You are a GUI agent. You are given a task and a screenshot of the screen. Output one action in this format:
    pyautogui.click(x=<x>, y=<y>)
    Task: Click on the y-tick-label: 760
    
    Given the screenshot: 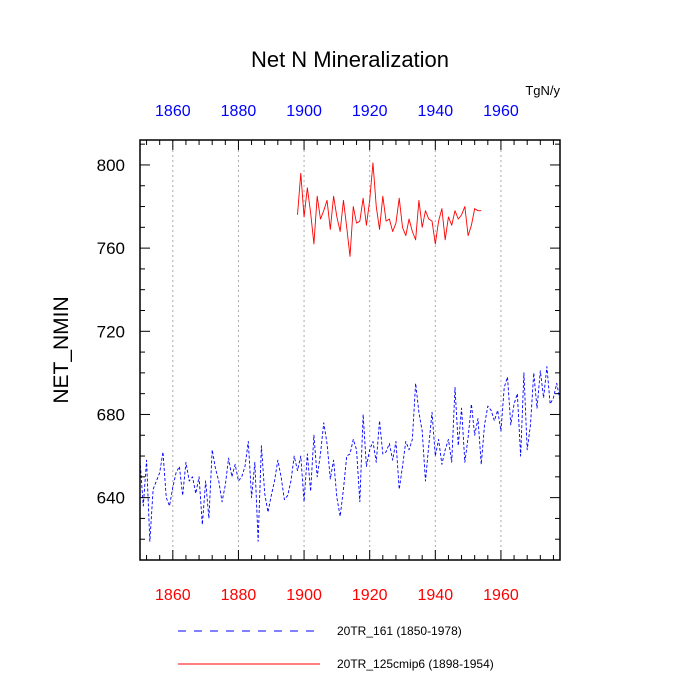 What is the action you would take?
    pyautogui.click(x=111, y=248)
    